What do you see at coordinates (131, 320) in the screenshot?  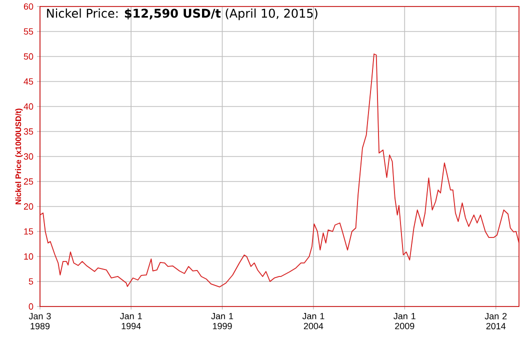 I see `x-tick-label: Jan 1 1994` at bounding box center [131, 320].